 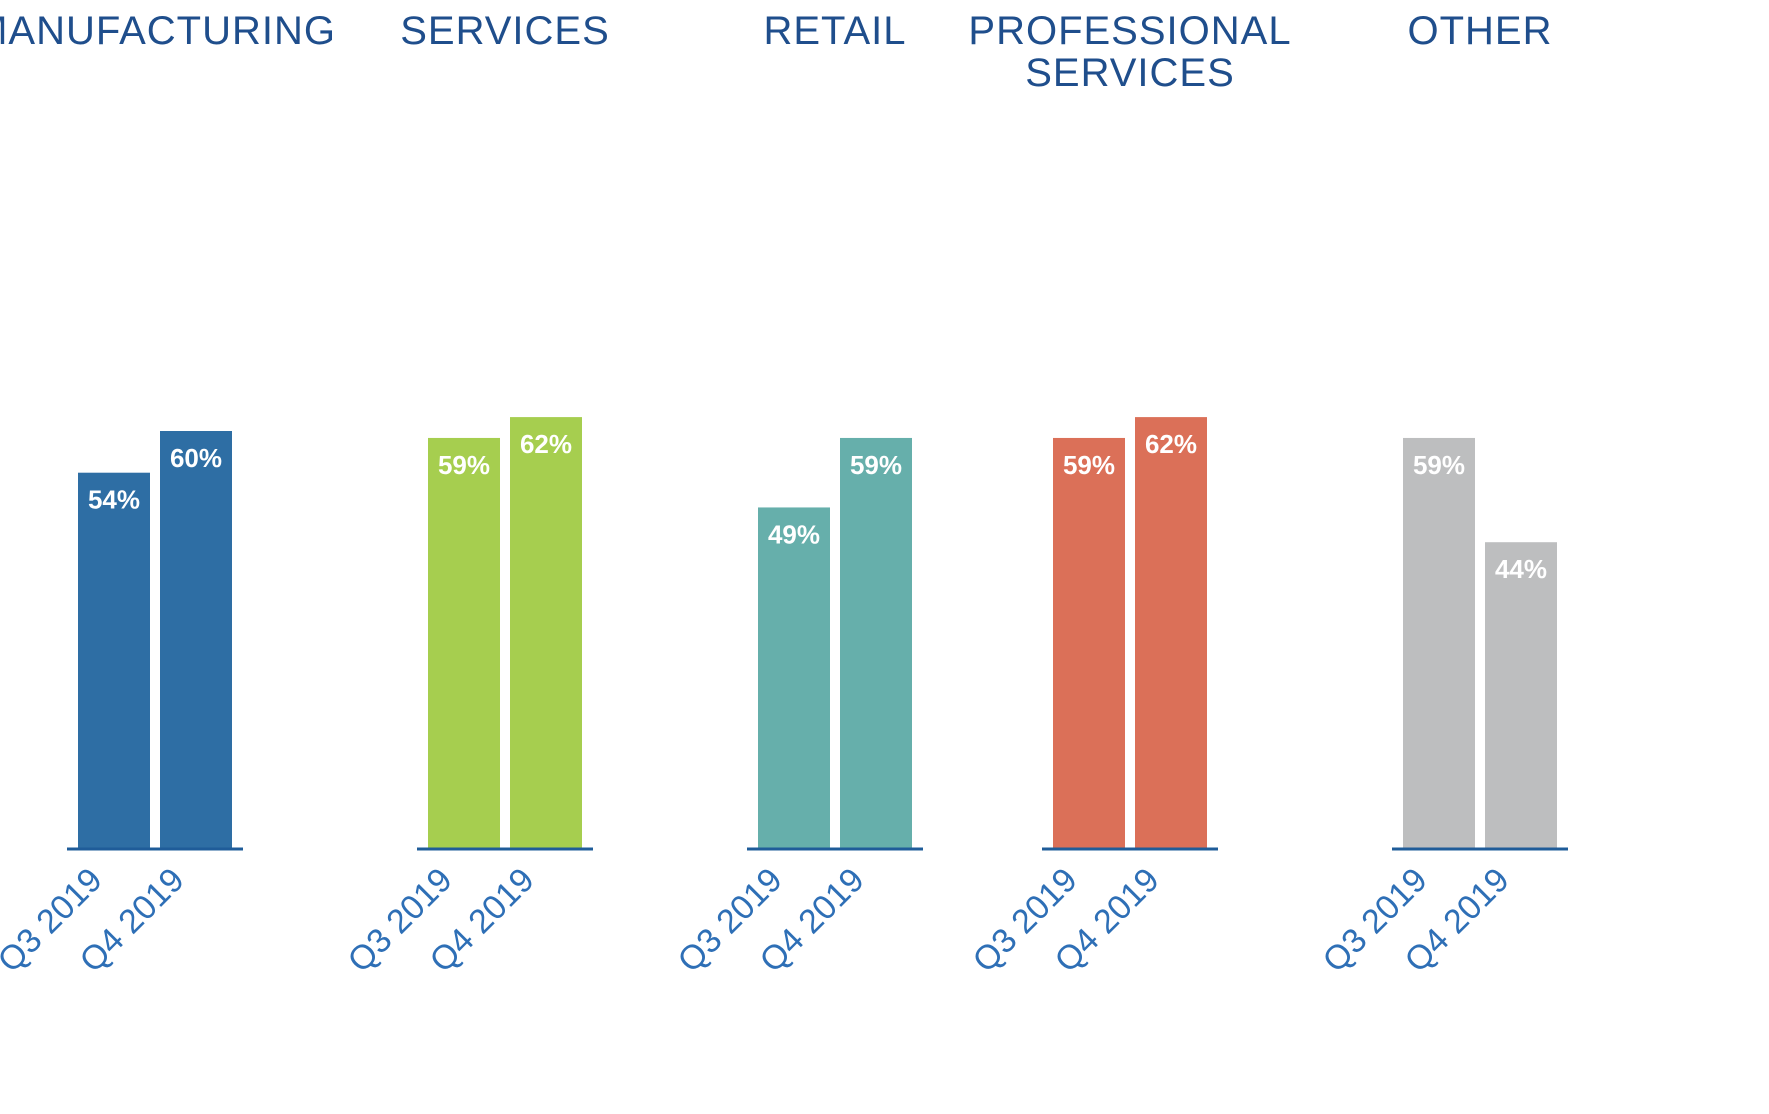 What do you see at coordinates (196, 458) in the screenshot?
I see `data-label: 60%` at bounding box center [196, 458].